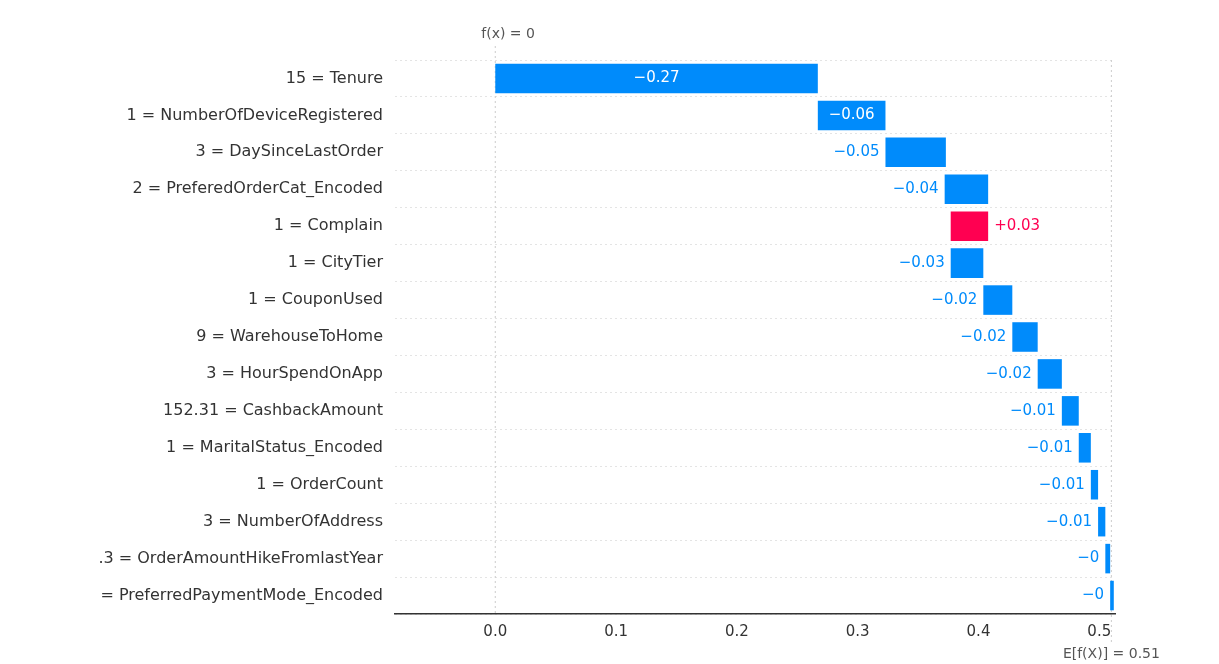  Describe the element at coordinates (328, 225) in the screenshot. I see `y-tick-label: 1 = Complain` at that location.